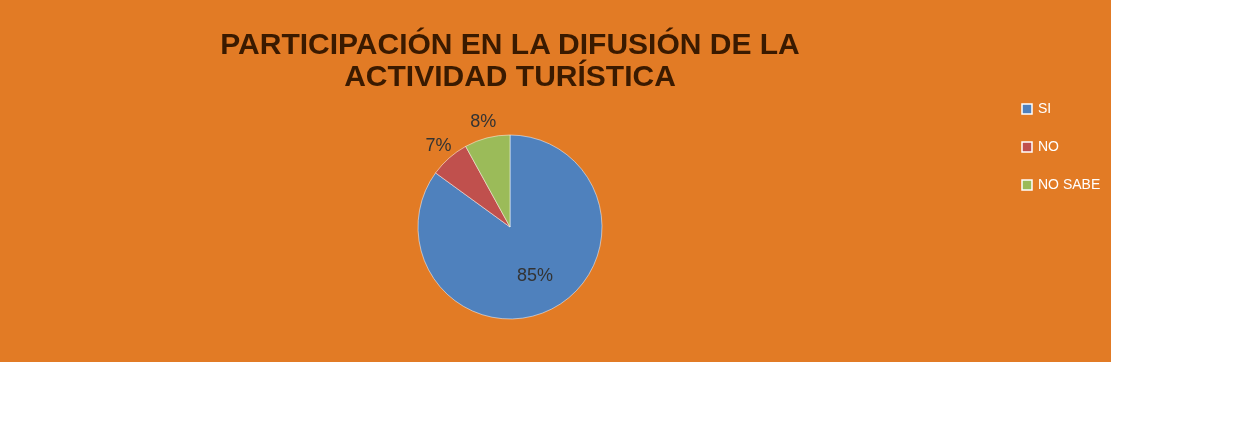 The image size is (1246, 444). What do you see at coordinates (535, 275) in the screenshot?
I see `data-label: 85%` at bounding box center [535, 275].